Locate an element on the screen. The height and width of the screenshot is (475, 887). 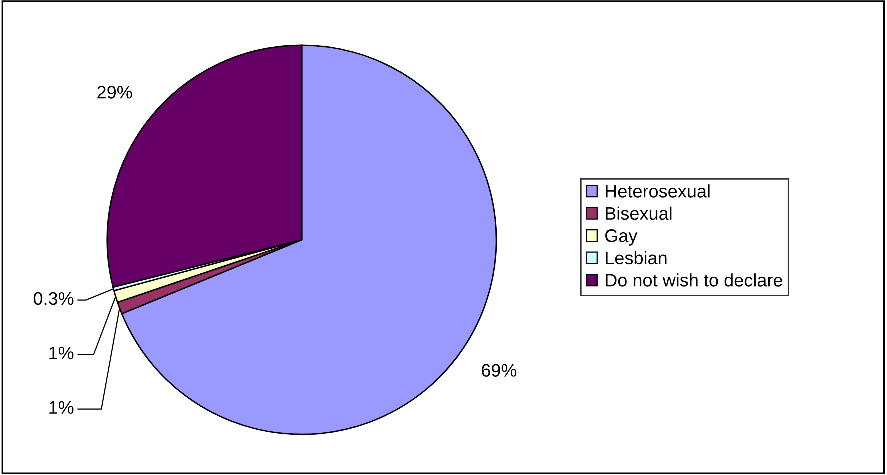
data-label: 0.3% is located at coordinates (54, 299).